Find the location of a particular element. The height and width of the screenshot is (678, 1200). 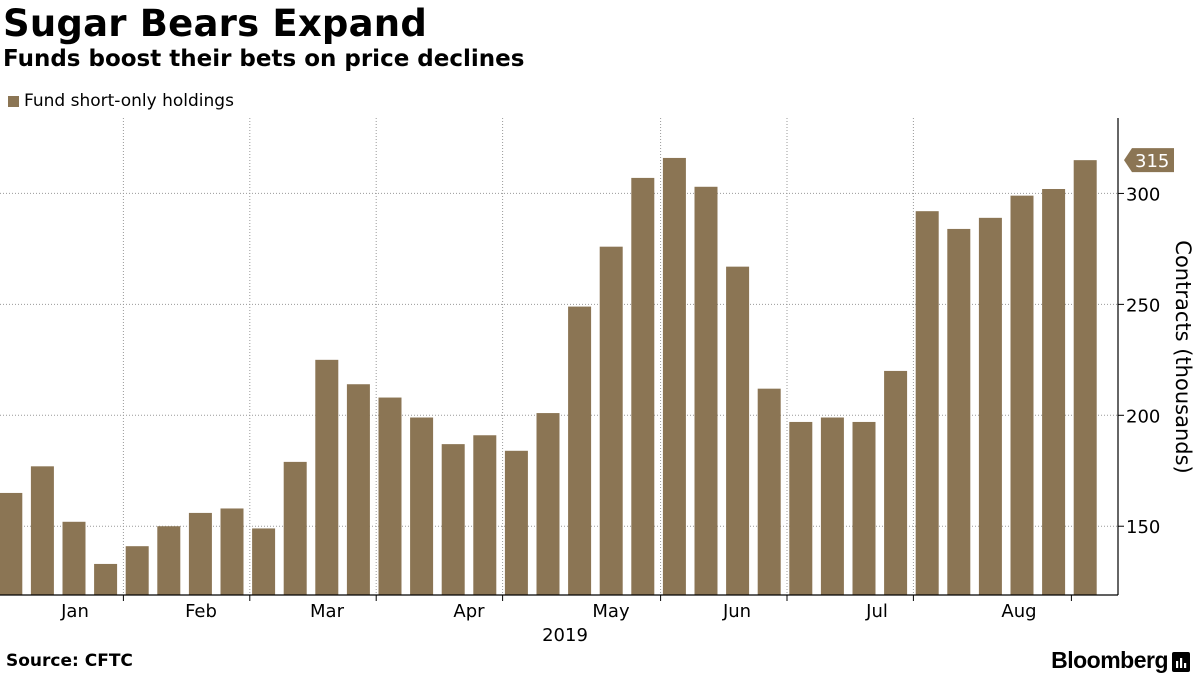

x-tick-label: Jun is located at coordinates (736, 611).